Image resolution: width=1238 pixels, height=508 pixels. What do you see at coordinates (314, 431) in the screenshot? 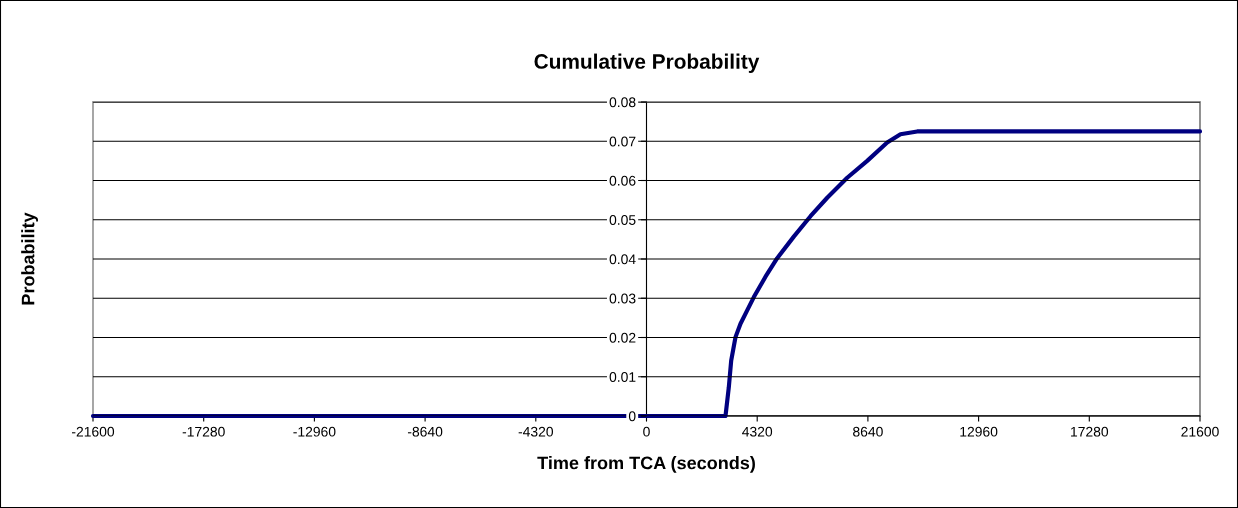
I see `x-tick-label: -12960` at bounding box center [314, 431].